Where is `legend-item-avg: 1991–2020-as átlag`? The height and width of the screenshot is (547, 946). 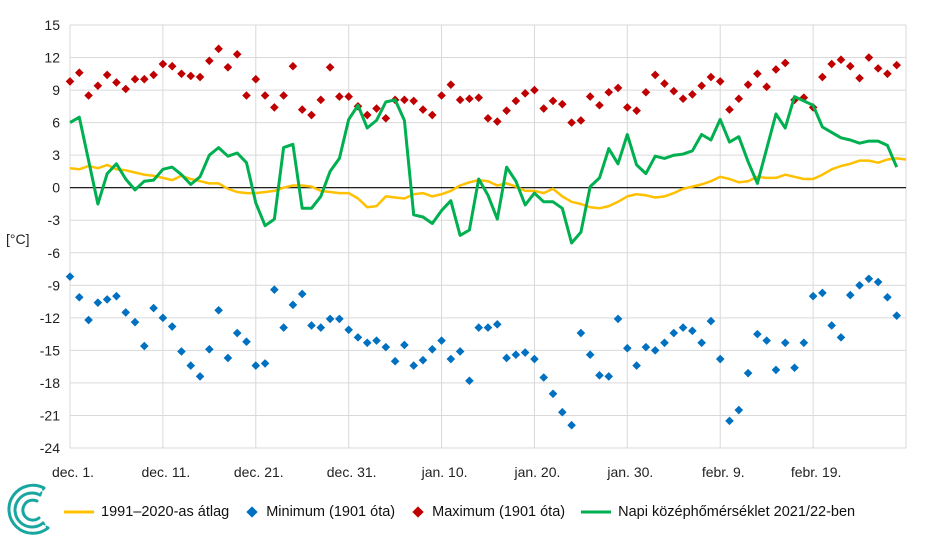 legend-item-avg: 1991–2020-as átlag is located at coordinates (145, 512).